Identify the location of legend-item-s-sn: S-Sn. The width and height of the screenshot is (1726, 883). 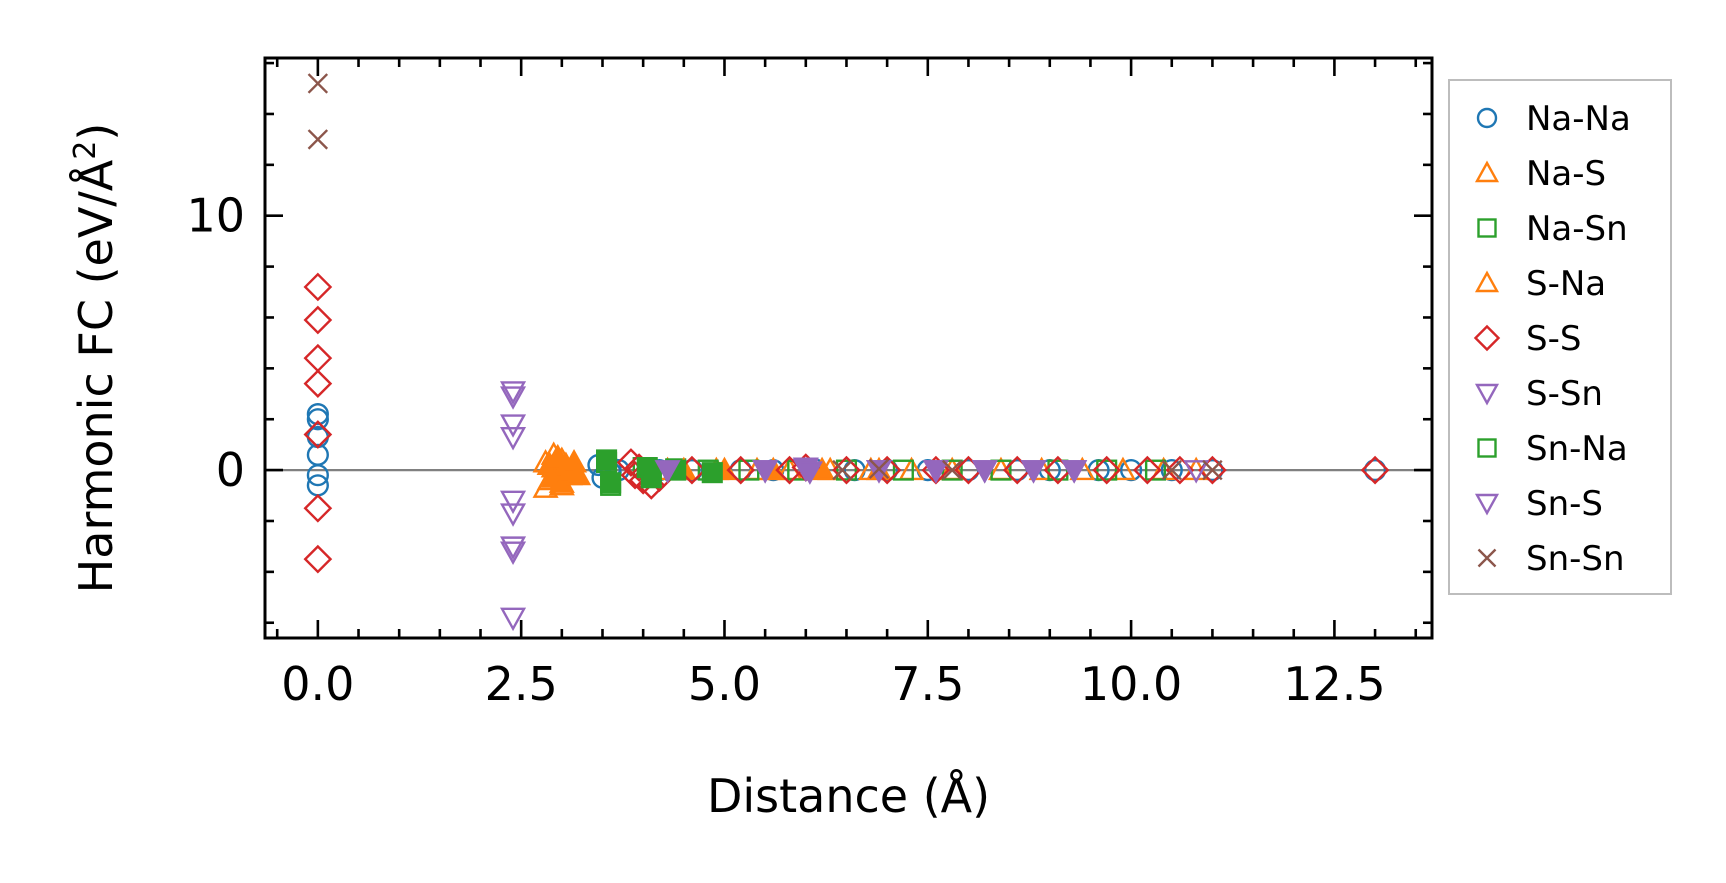
(1538, 394).